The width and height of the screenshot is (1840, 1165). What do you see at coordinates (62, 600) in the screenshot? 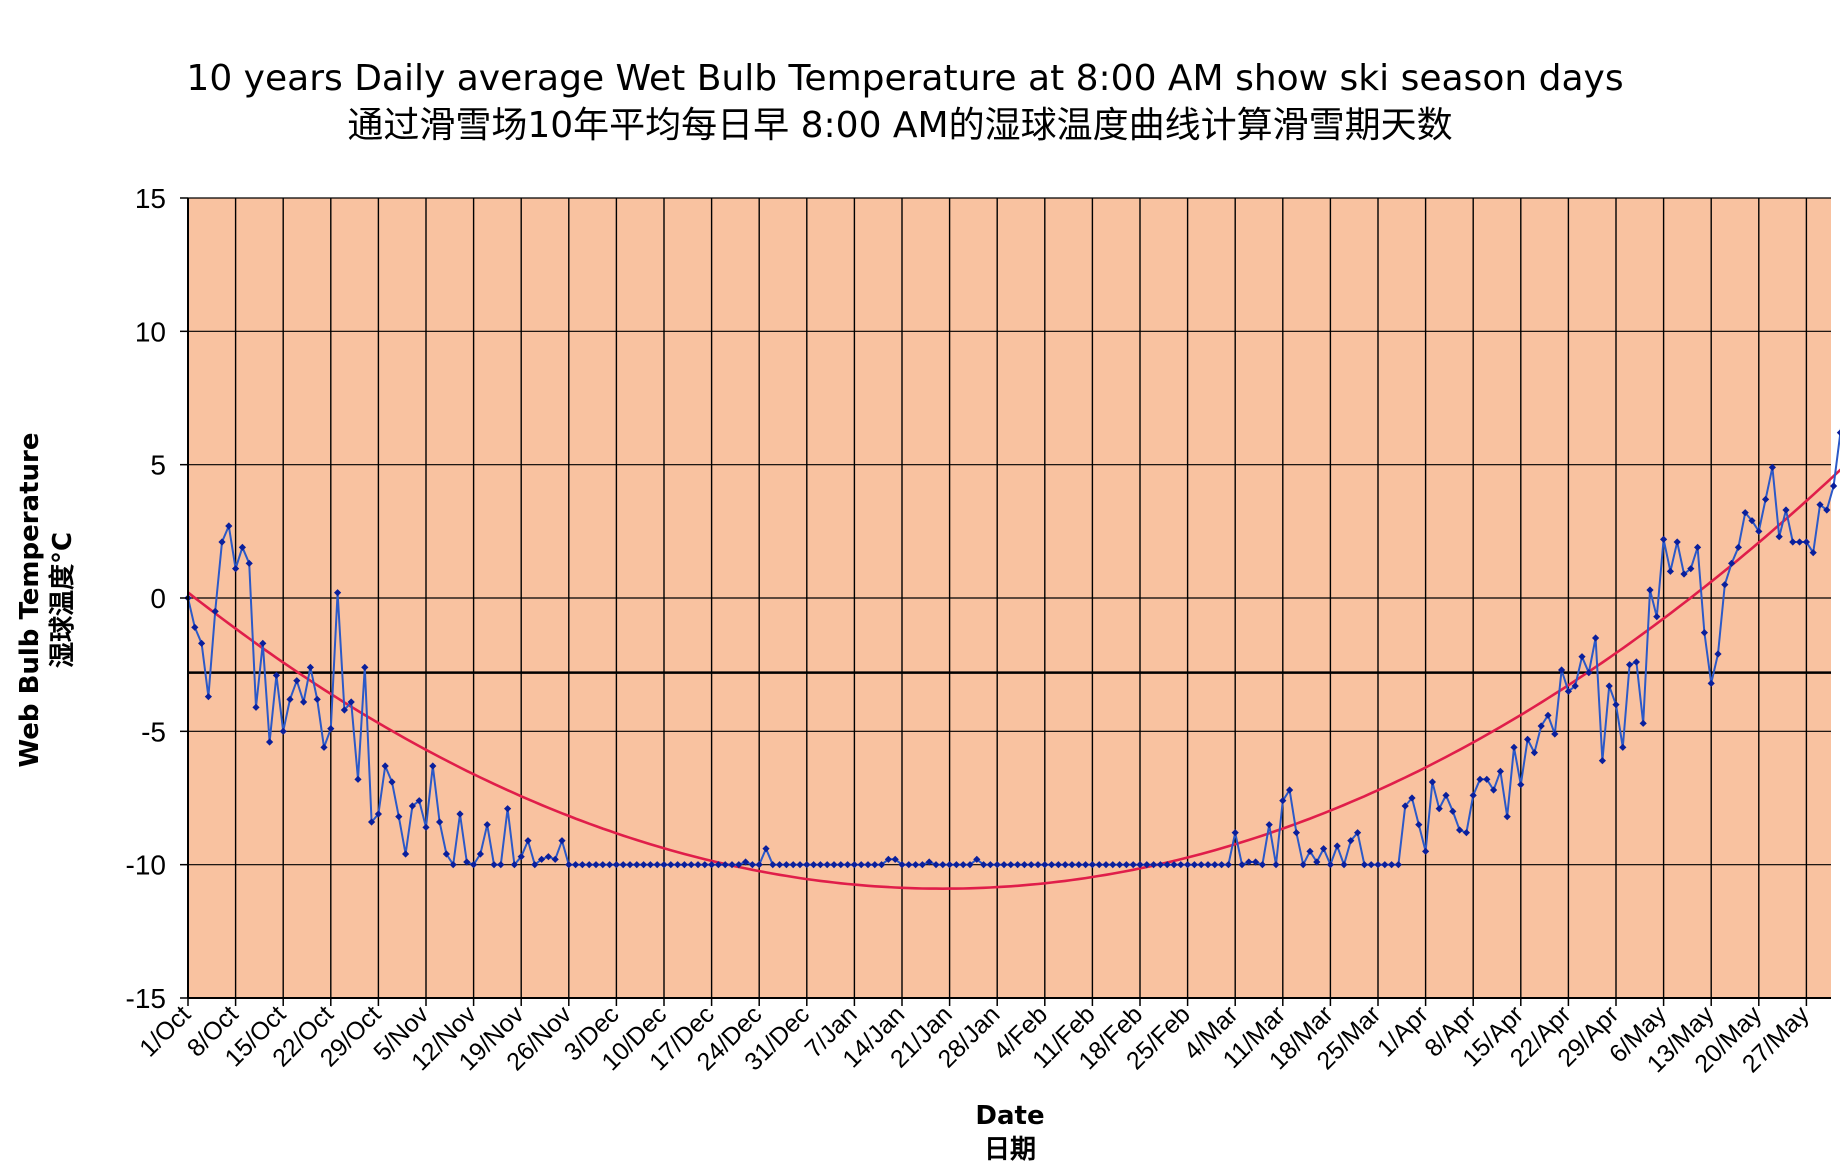
I see `y-axis-title-cn: 湿球温度°C` at bounding box center [62, 600].